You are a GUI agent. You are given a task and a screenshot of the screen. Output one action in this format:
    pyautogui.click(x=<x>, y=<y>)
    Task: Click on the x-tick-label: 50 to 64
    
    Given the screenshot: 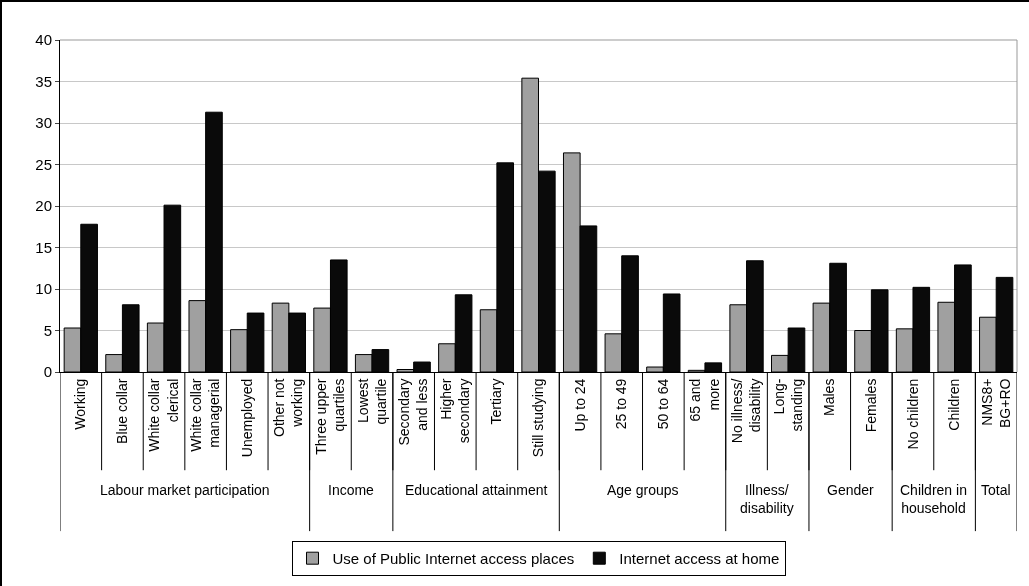 What is the action you would take?
    pyautogui.click(x=662, y=404)
    